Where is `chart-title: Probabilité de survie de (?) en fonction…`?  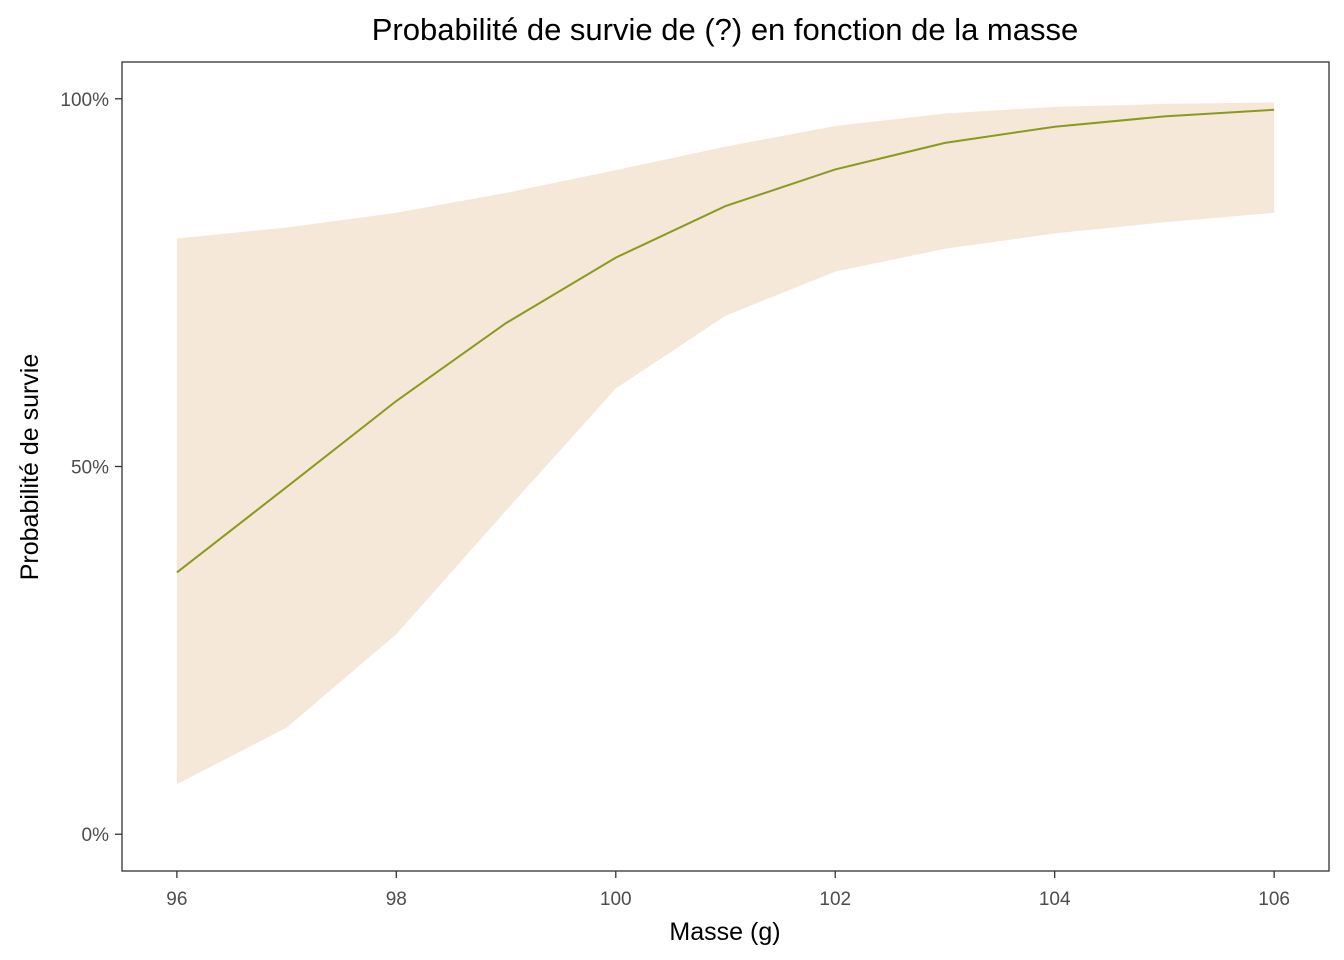
chart-title: Probabilité de survie de (?) en fonction… is located at coordinates (725, 29).